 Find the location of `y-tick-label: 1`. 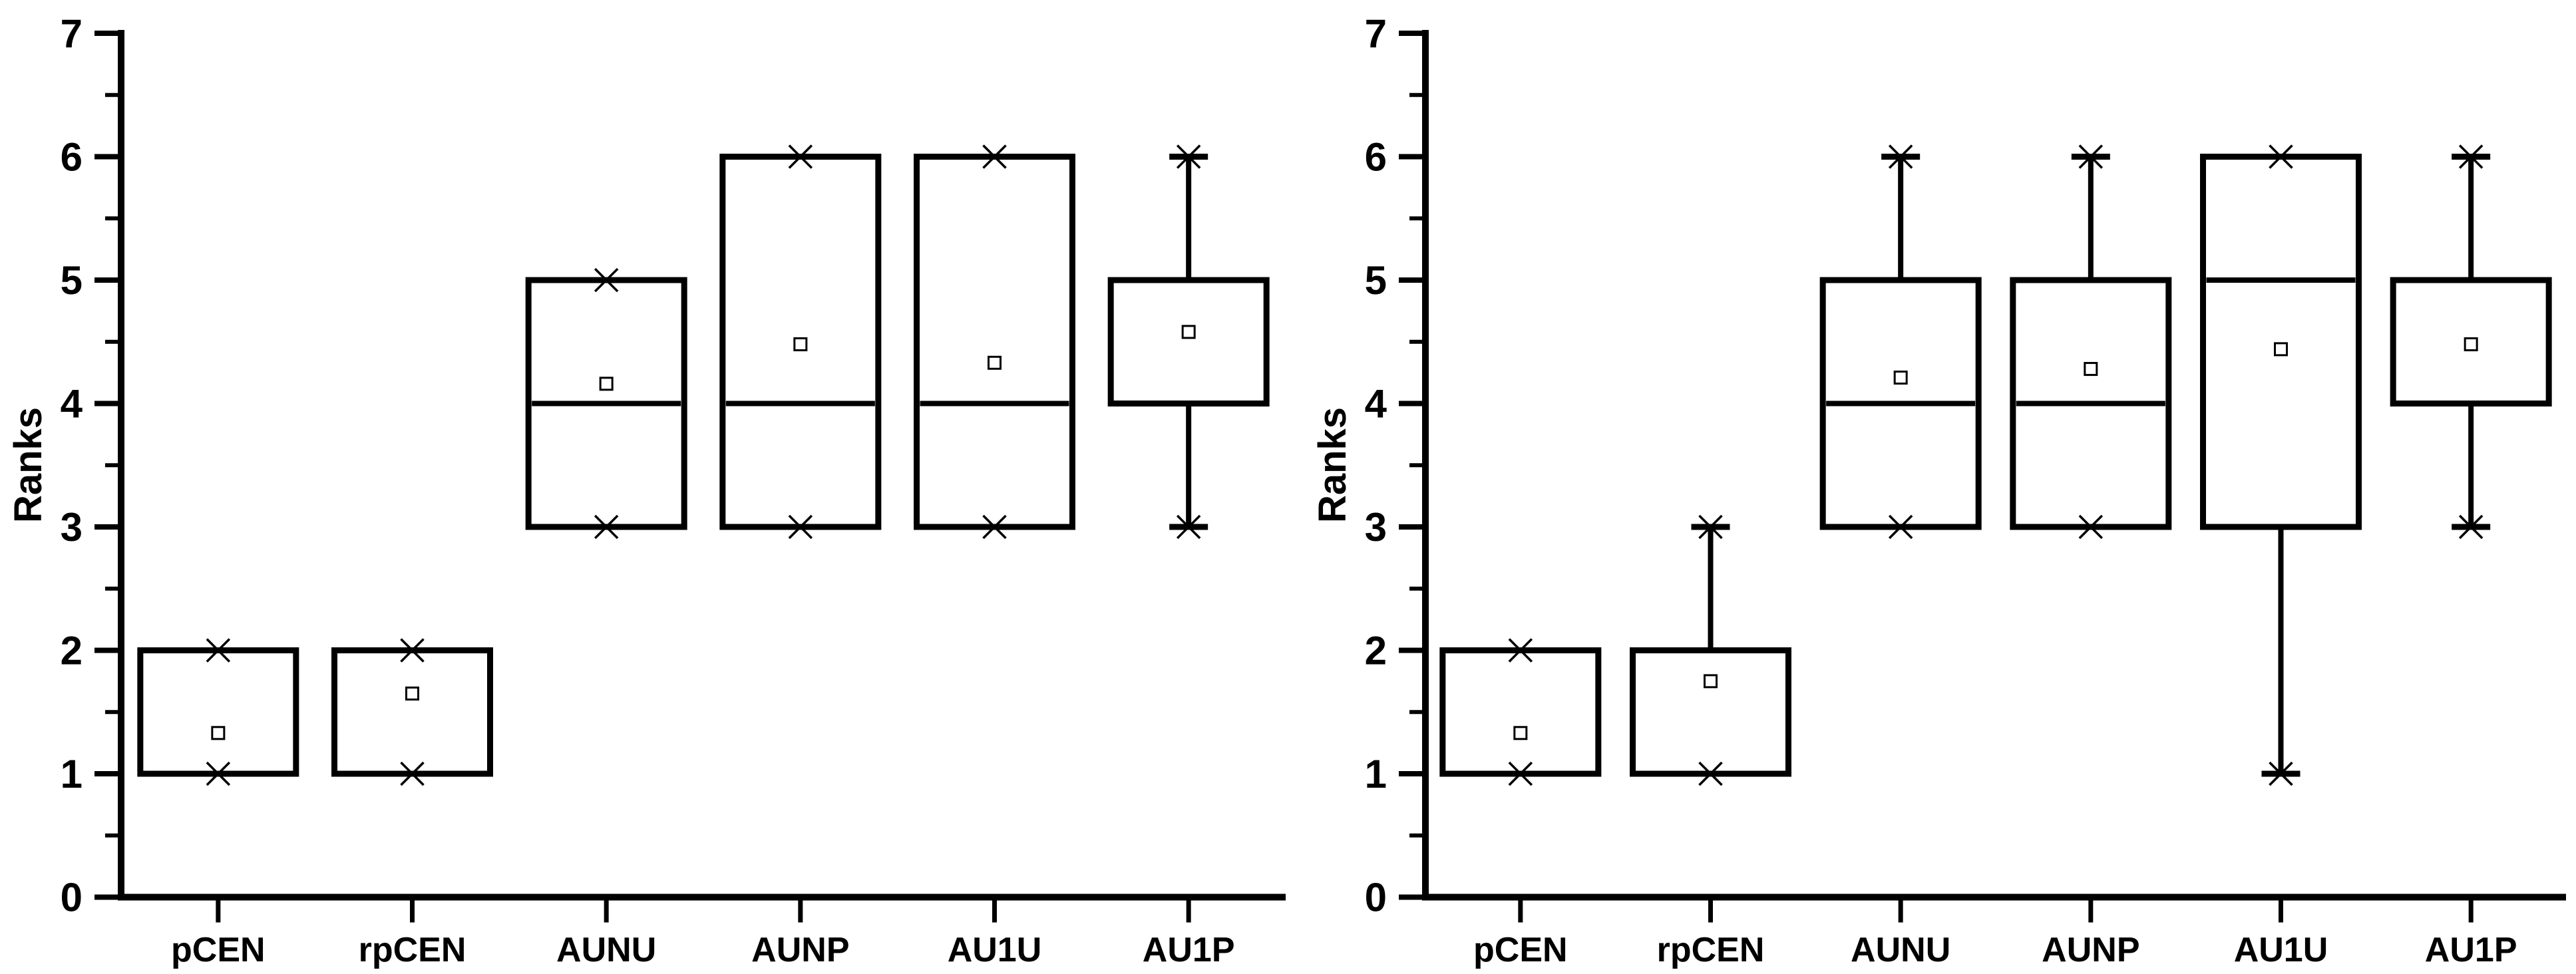

y-tick-label: 1 is located at coordinates (72, 774).